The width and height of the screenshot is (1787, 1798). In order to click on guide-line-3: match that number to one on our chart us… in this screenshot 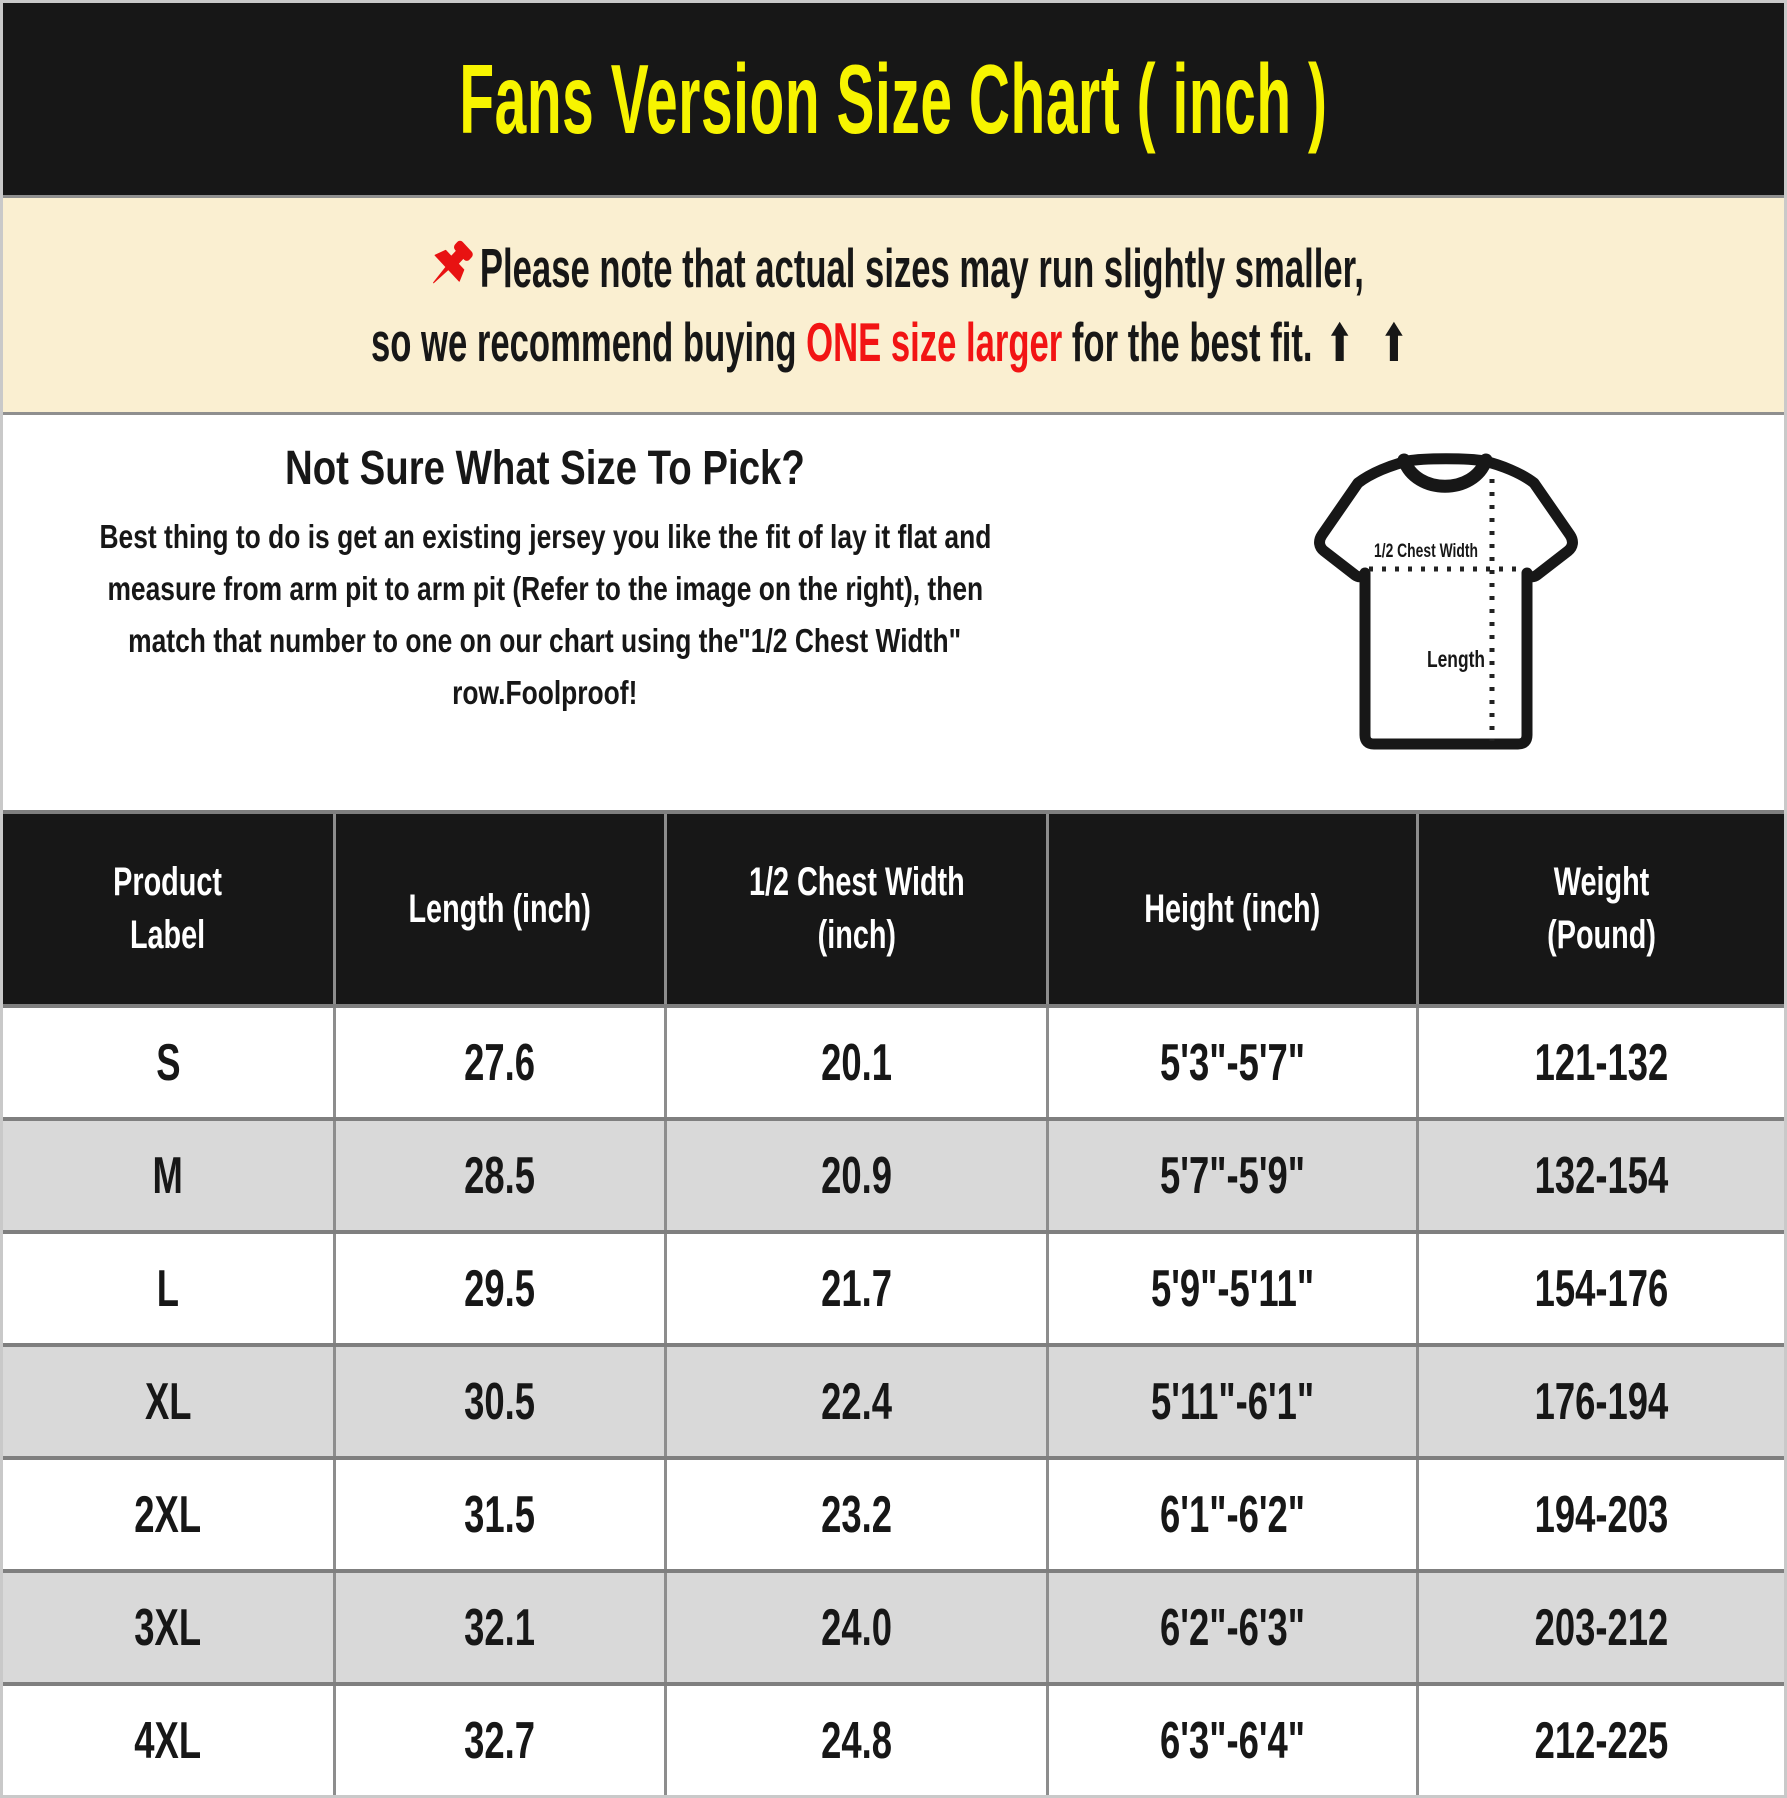, I will do `click(545, 640)`.